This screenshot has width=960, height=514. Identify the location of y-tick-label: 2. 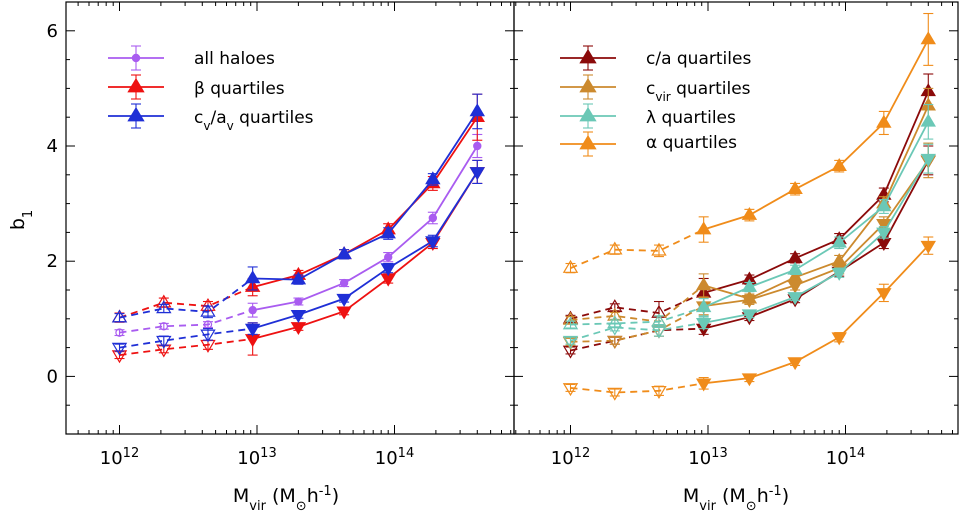
(52, 261).